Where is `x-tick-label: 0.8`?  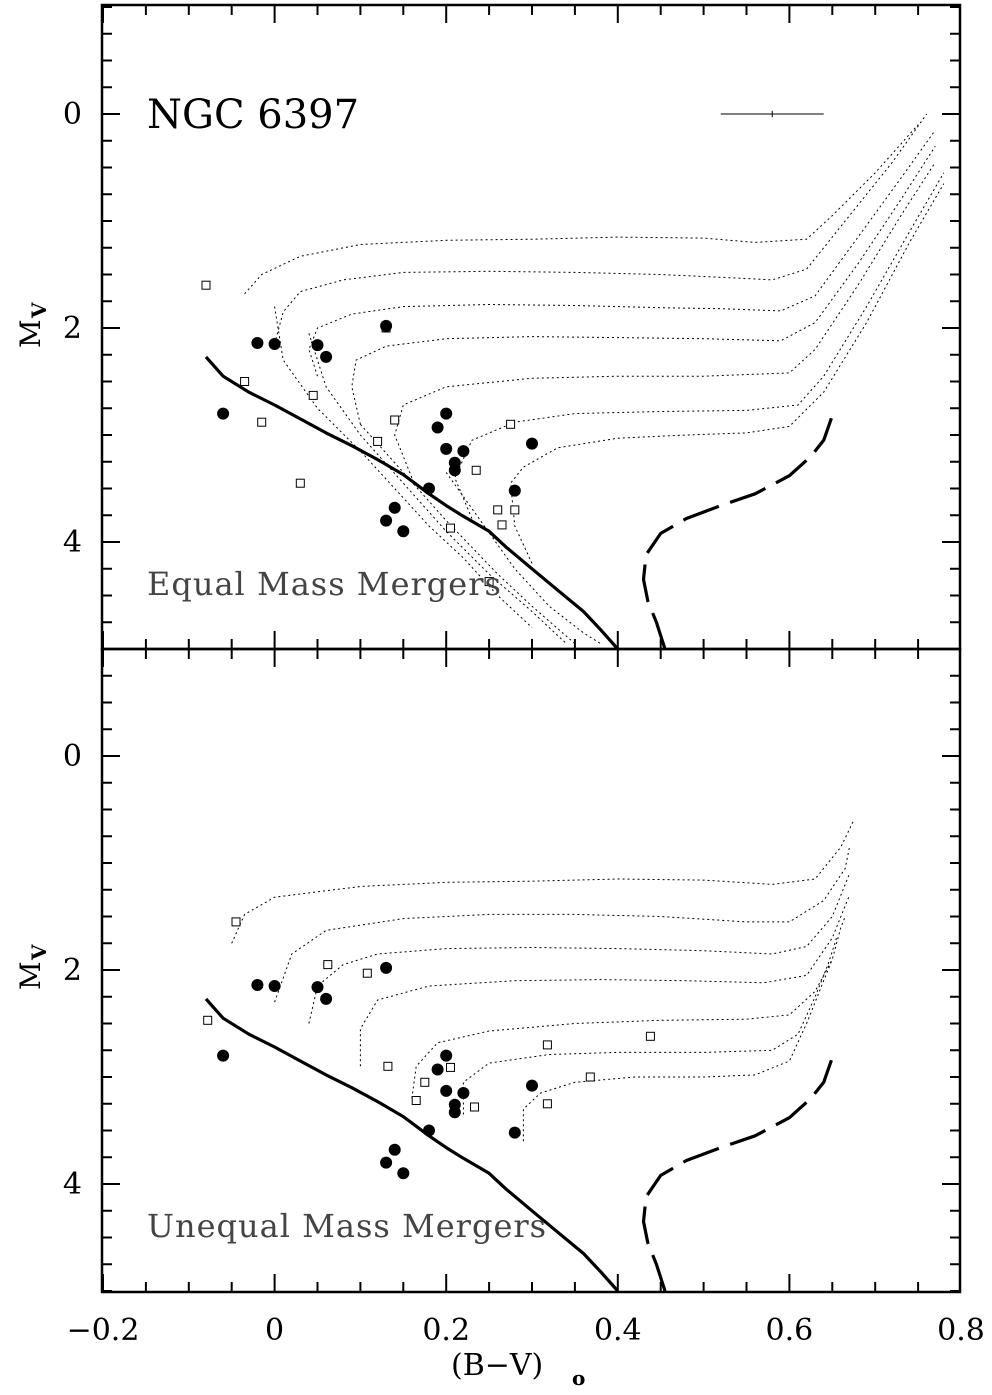 x-tick-label: 0.8 is located at coordinates (961, 1330).